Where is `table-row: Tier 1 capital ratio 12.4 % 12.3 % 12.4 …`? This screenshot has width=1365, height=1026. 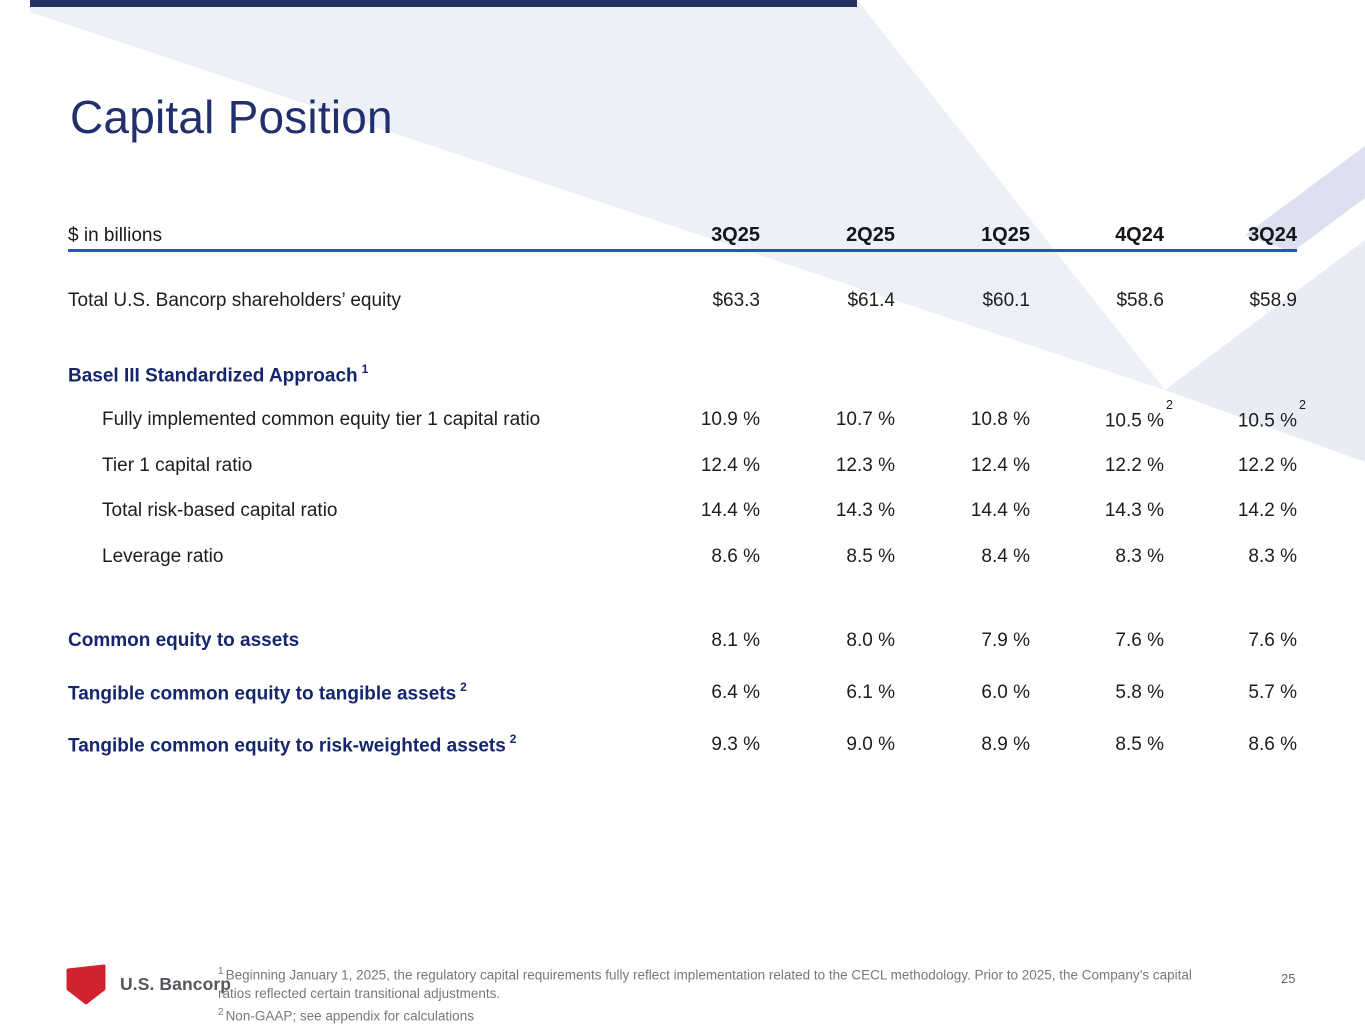 table-row: Tier 1 capital ratio 12.4 % 12.3 % 12.4 … is located at coordinates (682, 466).